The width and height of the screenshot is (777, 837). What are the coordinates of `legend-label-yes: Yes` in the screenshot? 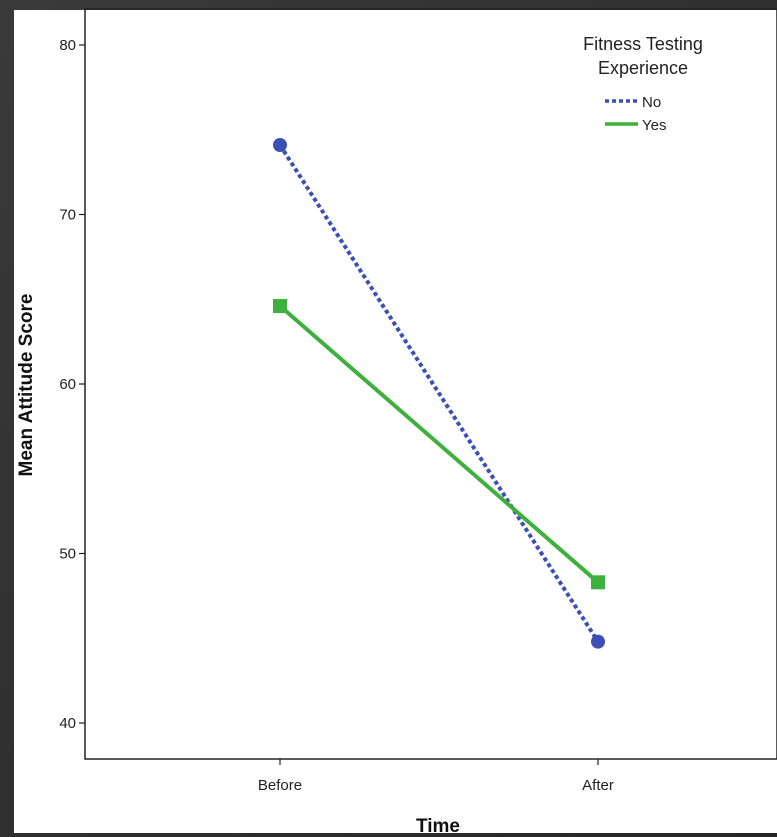 It's located at (654, 125).